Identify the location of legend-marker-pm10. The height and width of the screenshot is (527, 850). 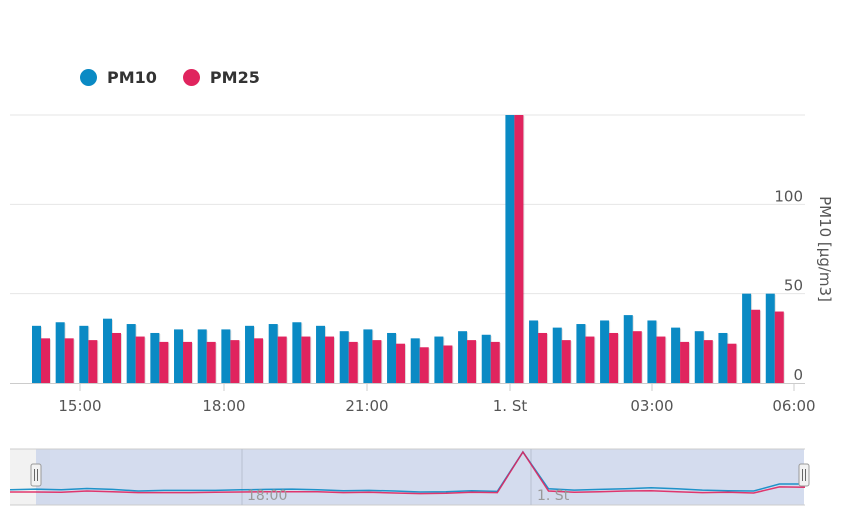
(88, 77).